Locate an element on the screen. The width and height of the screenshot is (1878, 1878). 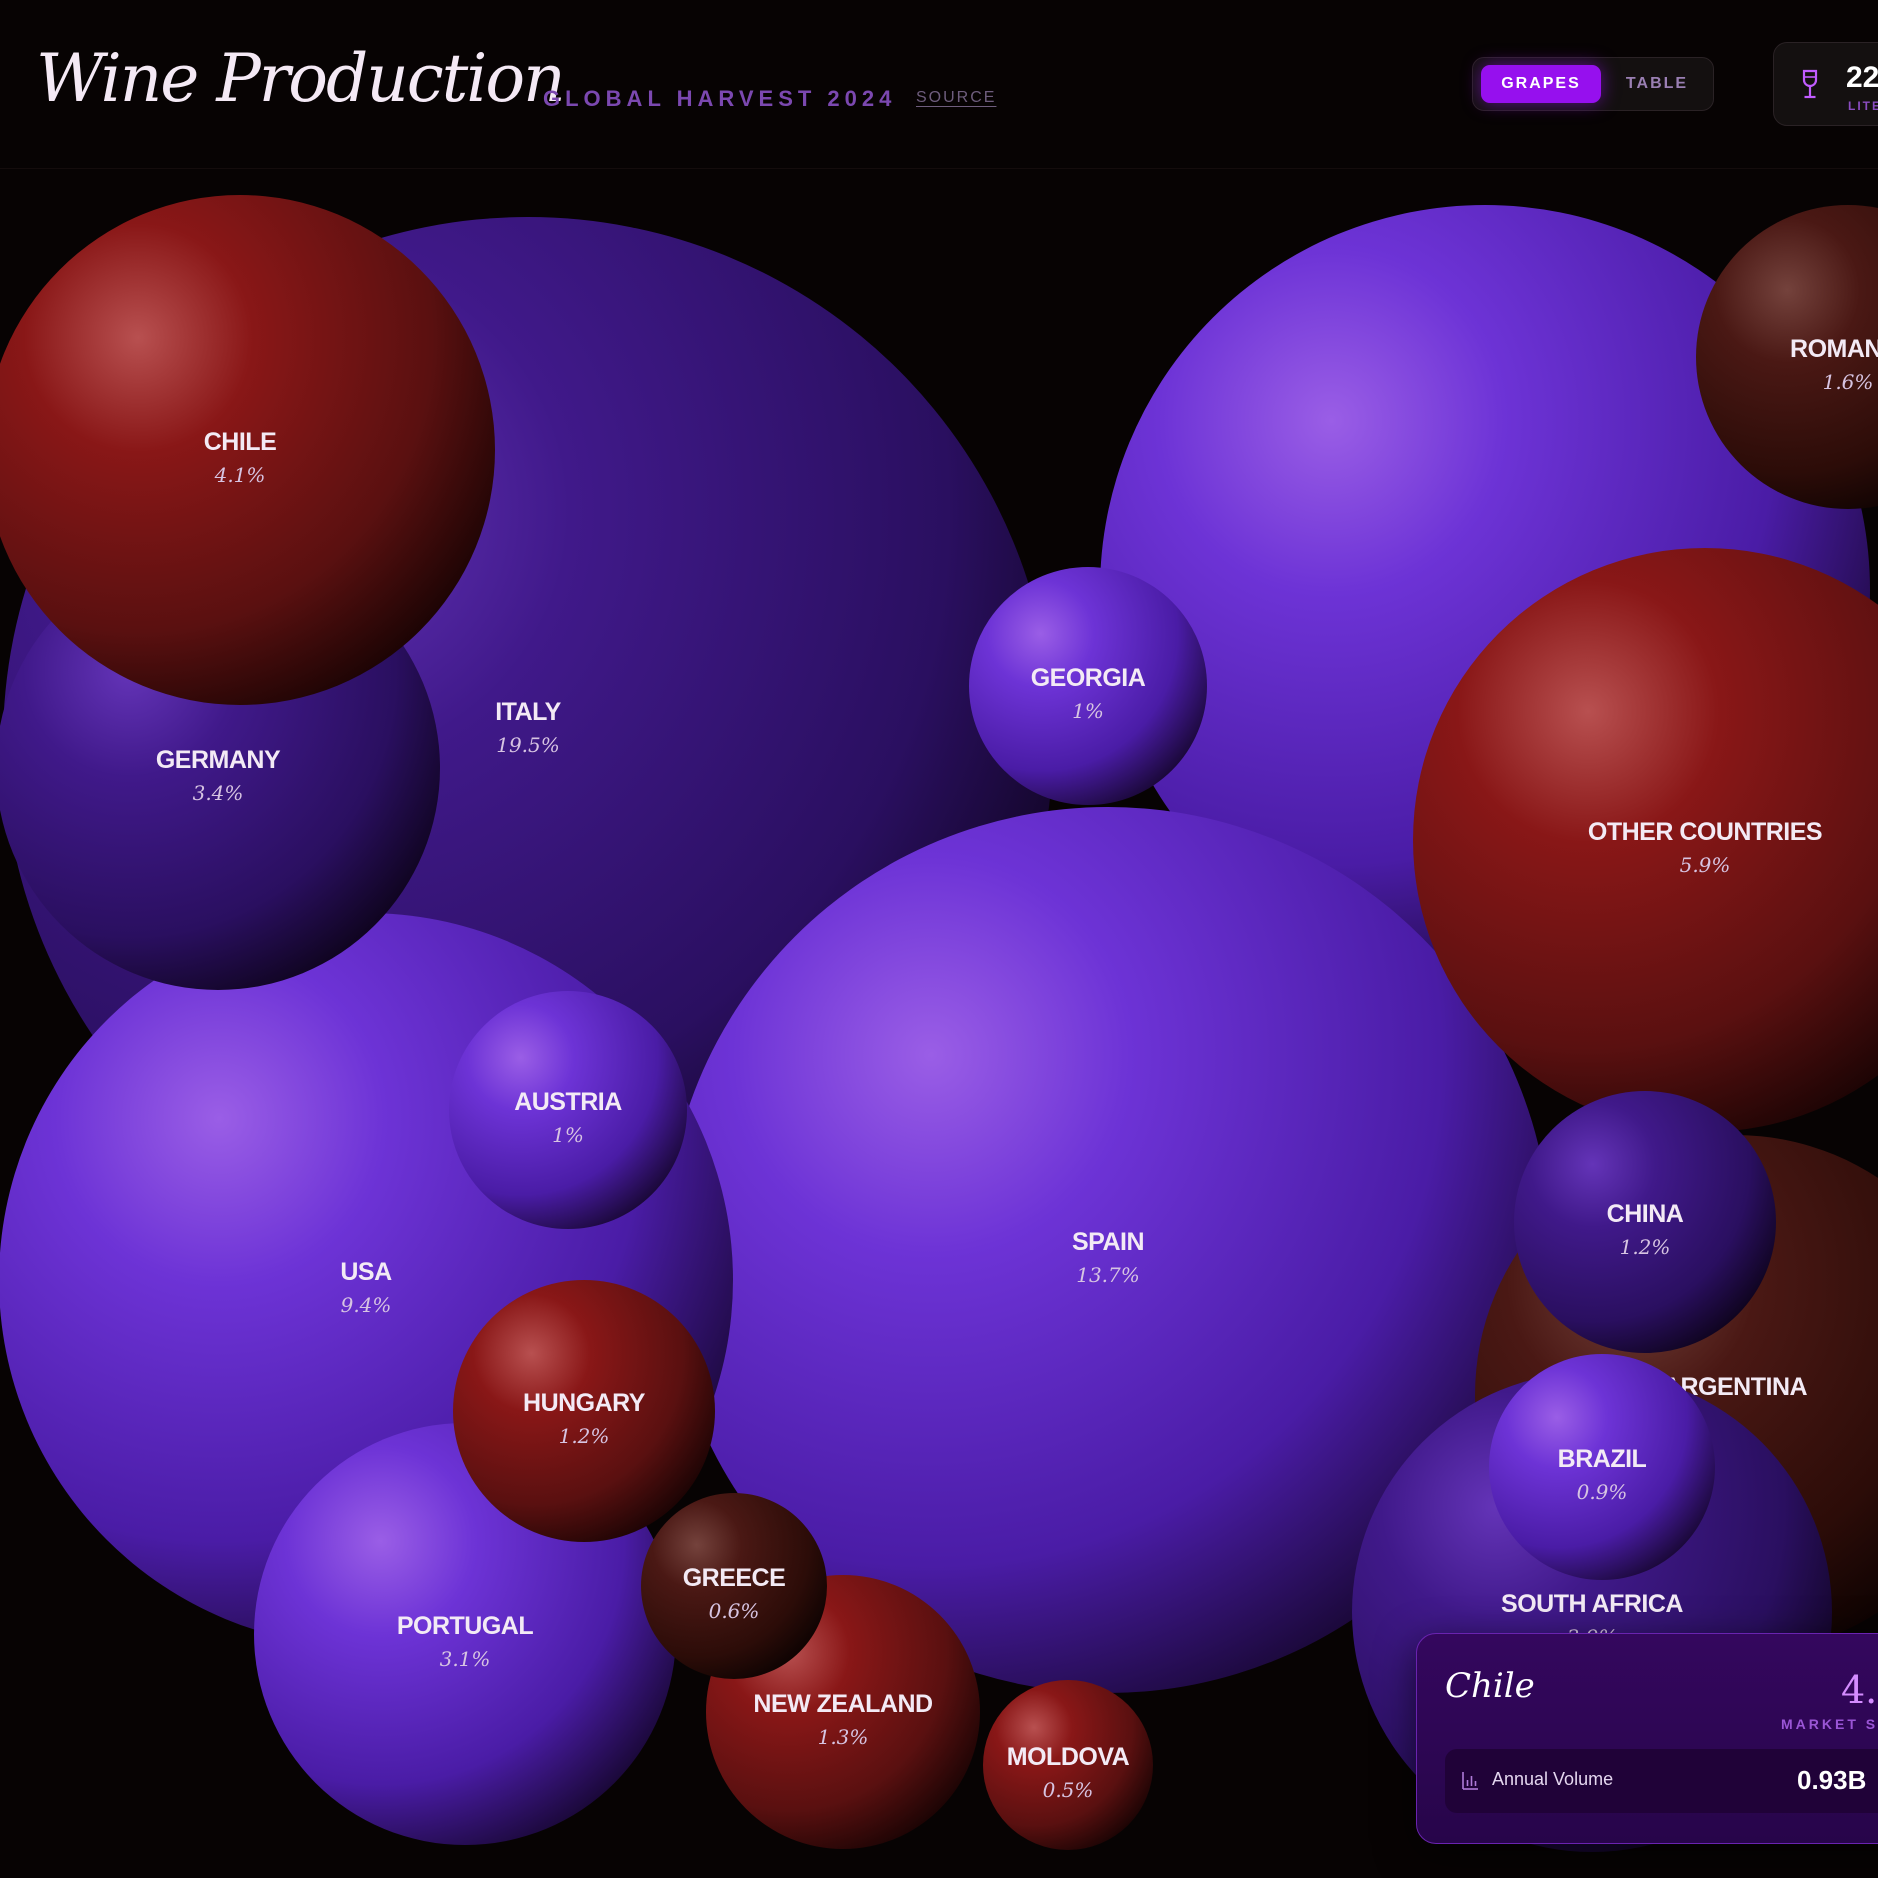
bubble-label-south-africa: SOUTH AFRICA is located at coordinates (1592, 1604).